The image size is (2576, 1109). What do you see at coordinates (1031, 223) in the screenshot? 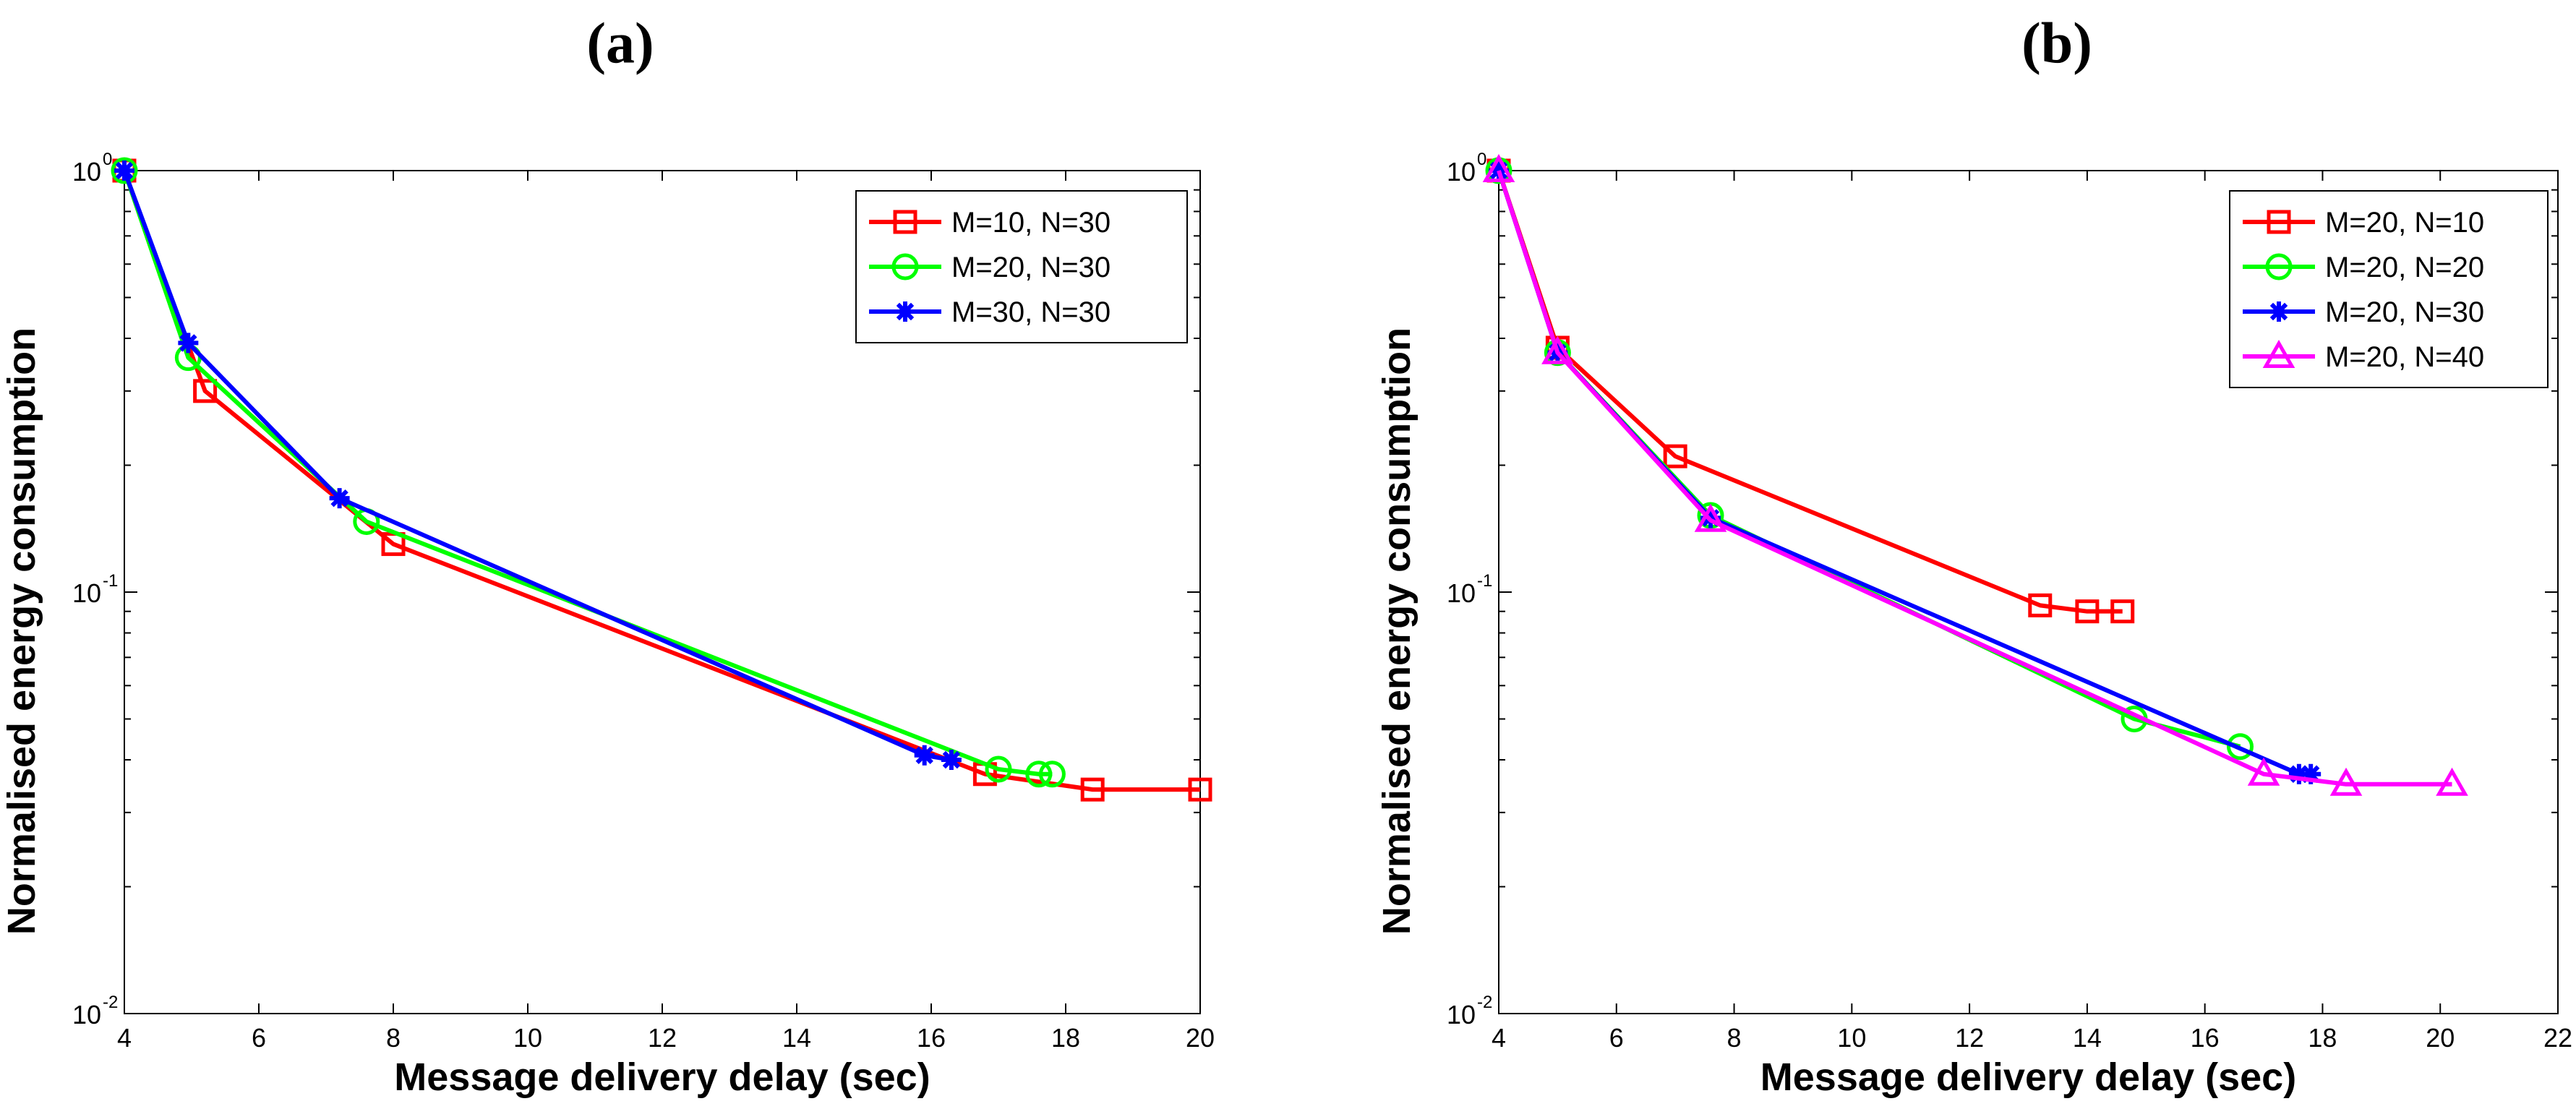
I see `legend-label: M=10, N=30` at bounding box center [1031, 223].